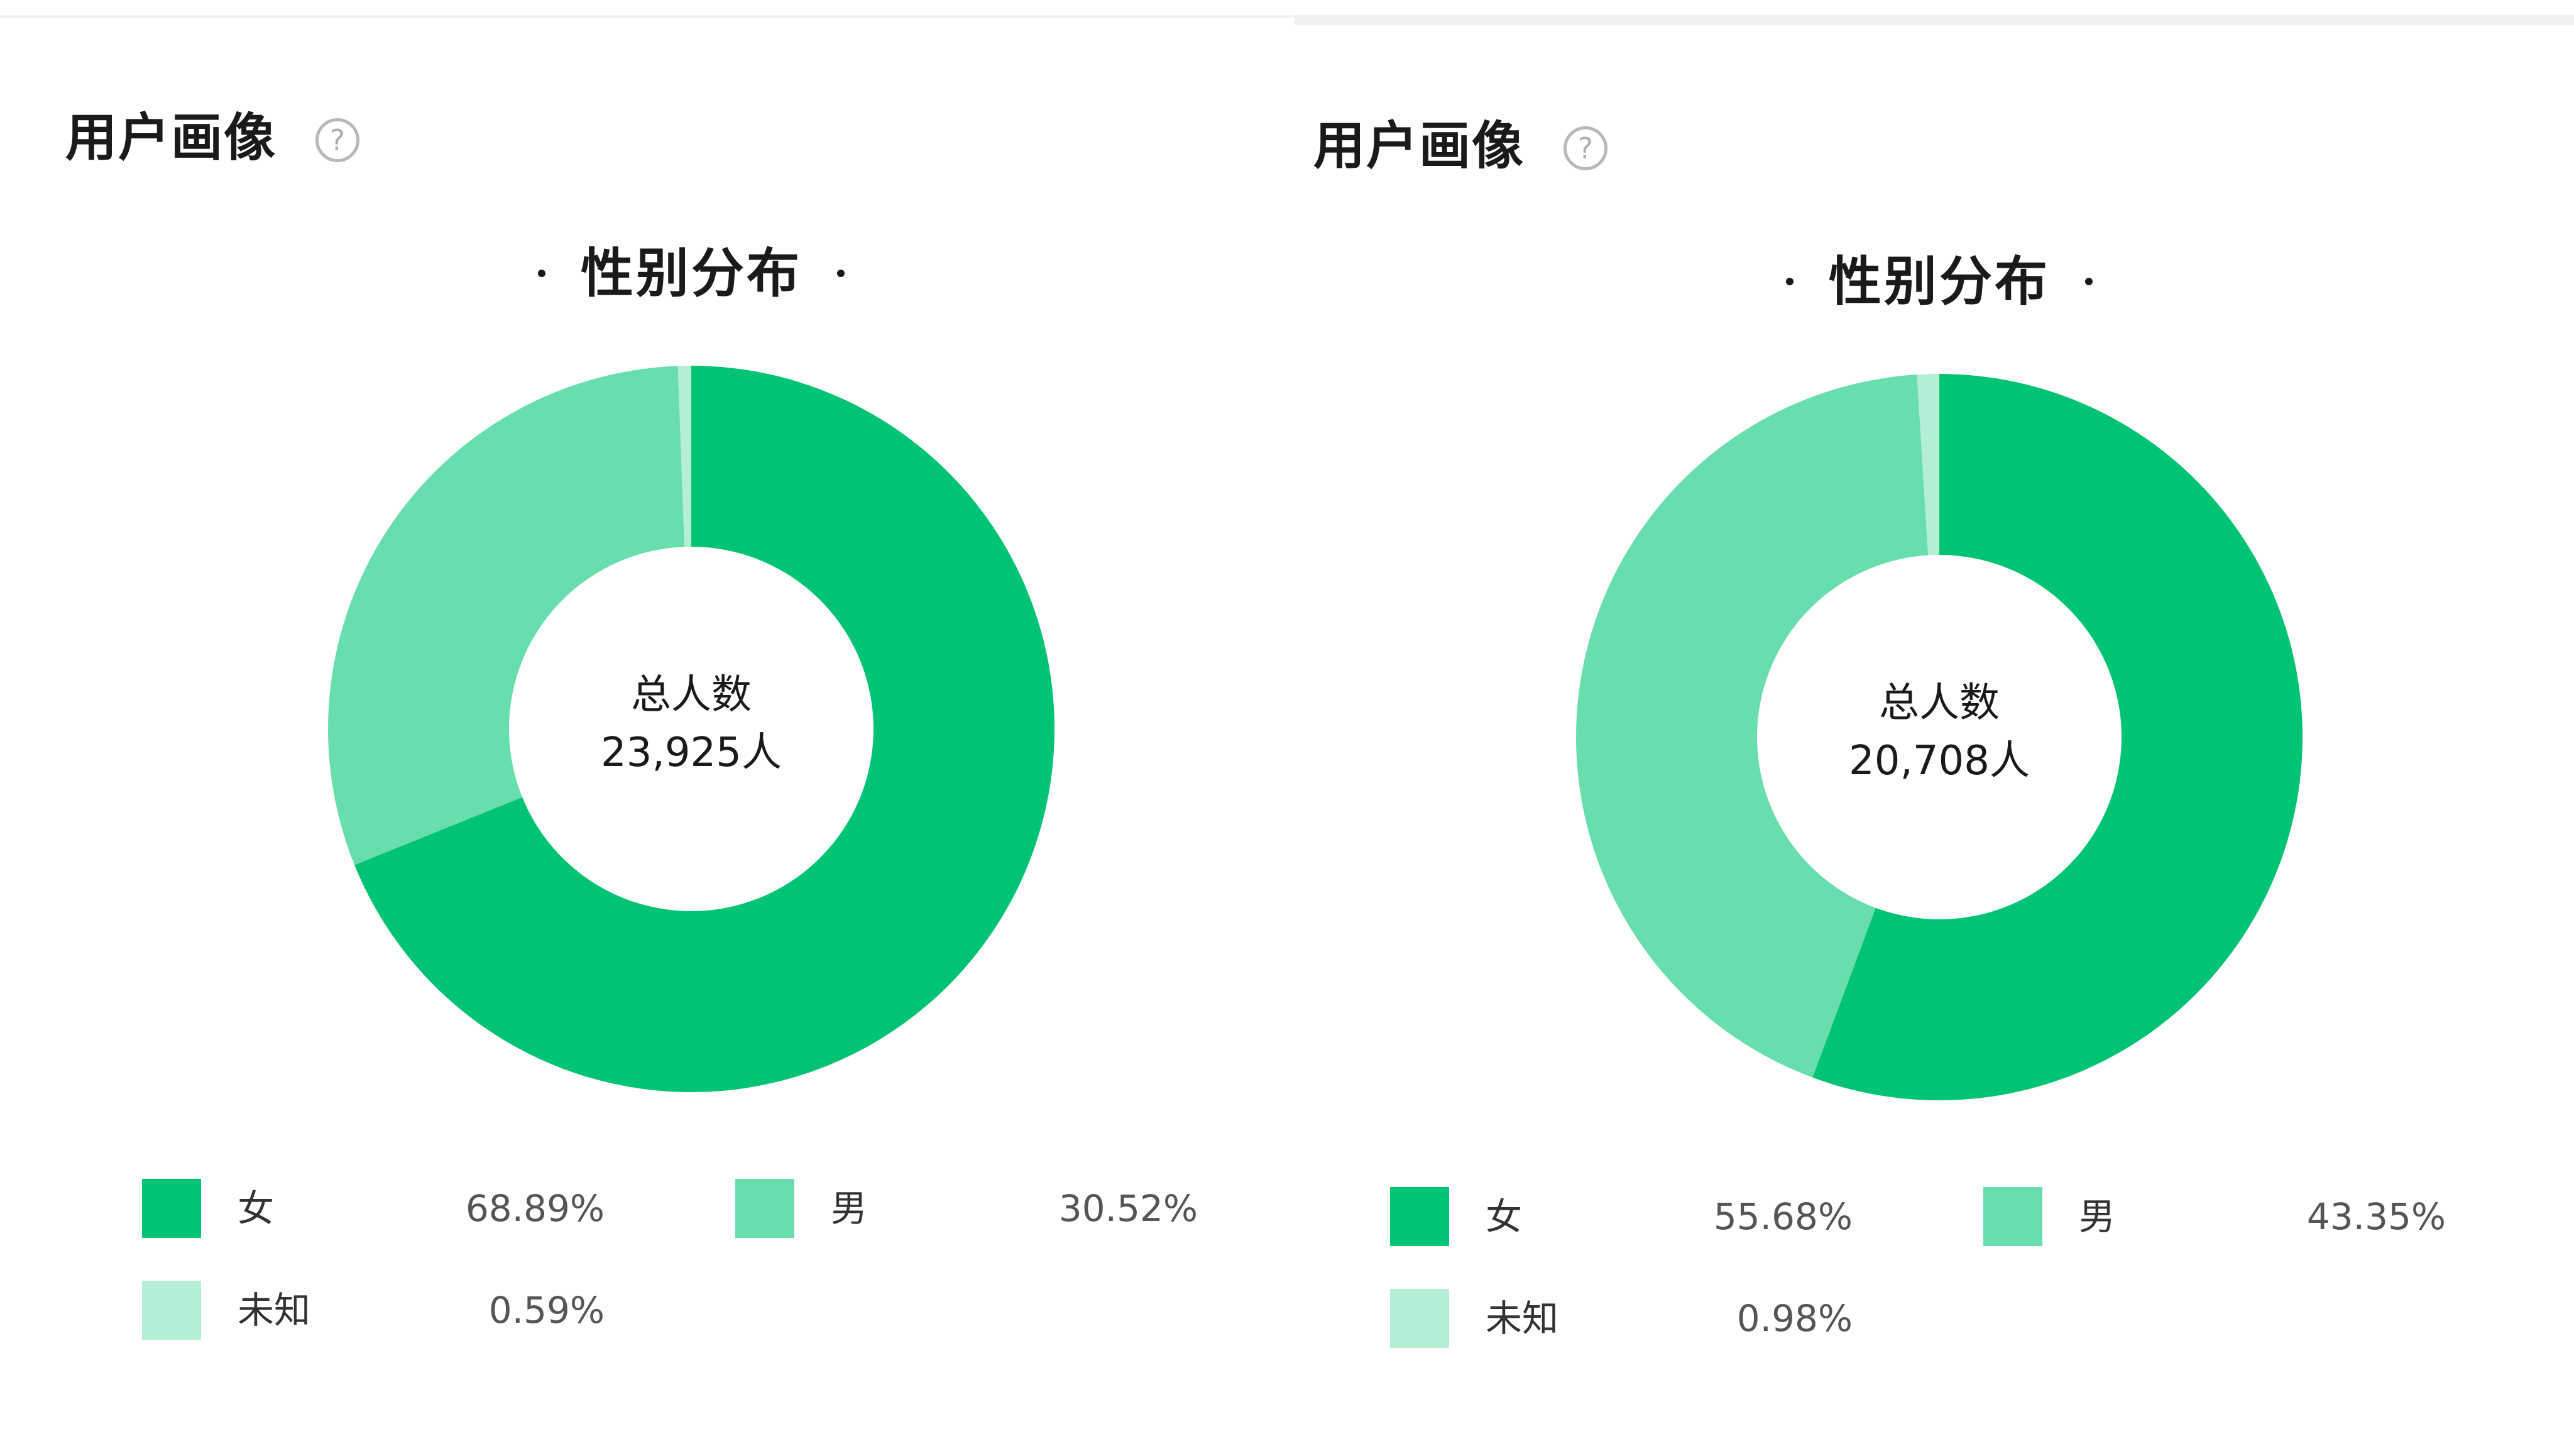 The height and width of the screenshot is (1456, 2574). I want to click on legend-item-unknown: 未知 0.59%, so click(373, 1312).